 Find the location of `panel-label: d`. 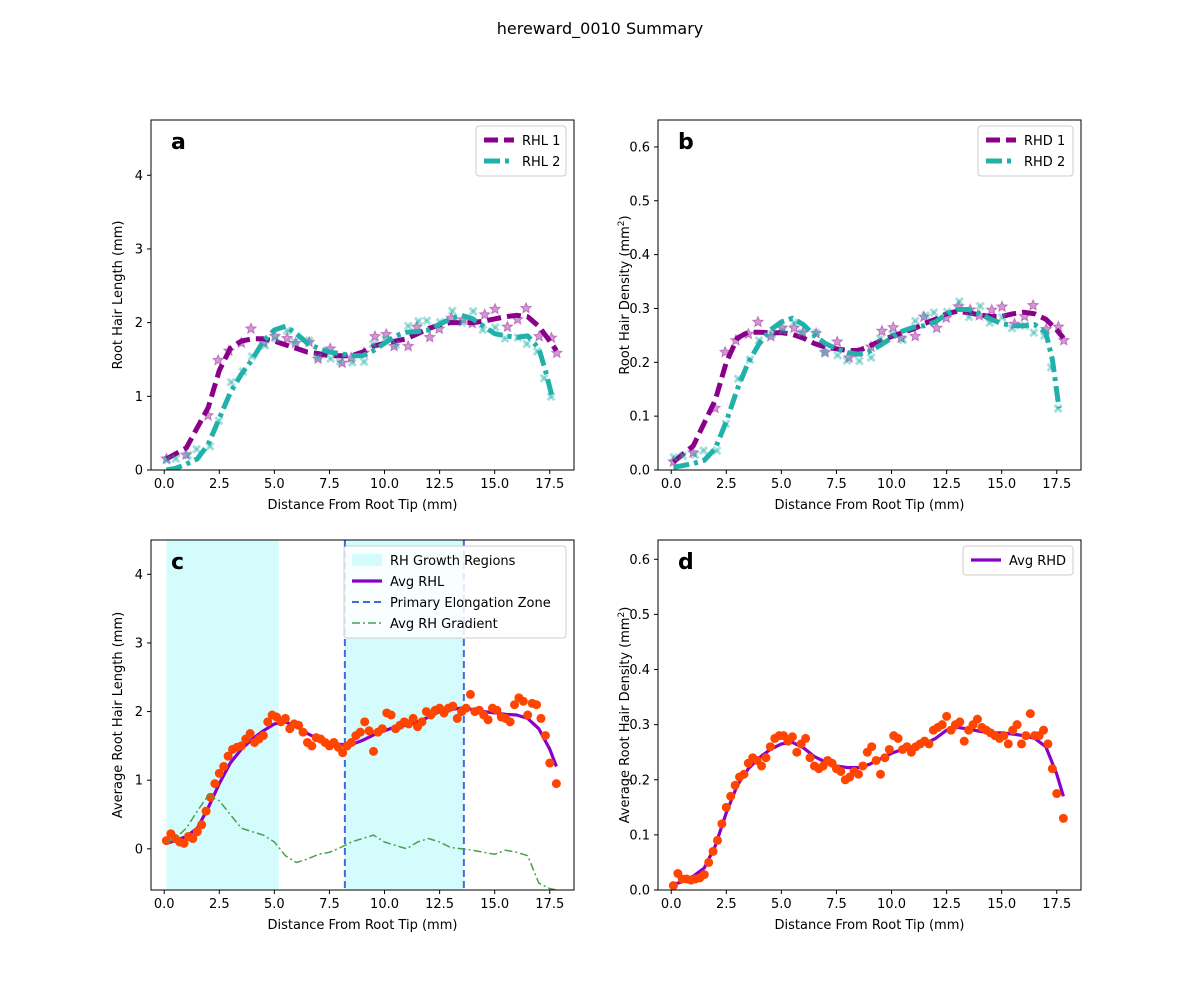

panel-label: d is located at coordinates (686, 562).